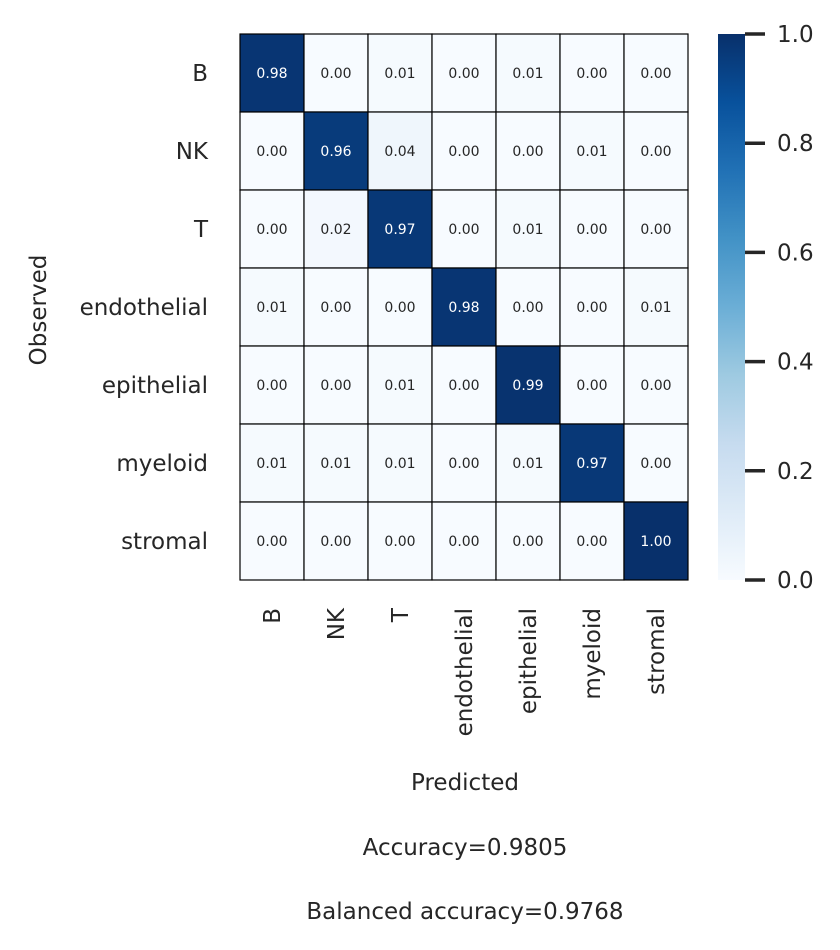 This screenshot has height=950, width=840. Describe the element at coordinates (464, 912) in the screenshot. I see `balanced-accuracy-annotation: Balanced accuracy=0.9768` at that location.